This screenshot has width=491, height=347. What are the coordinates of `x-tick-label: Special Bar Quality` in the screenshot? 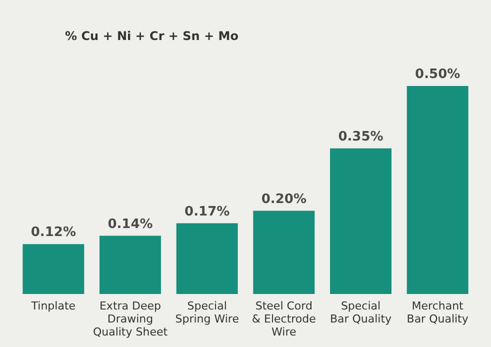 It's located at (361, 313).